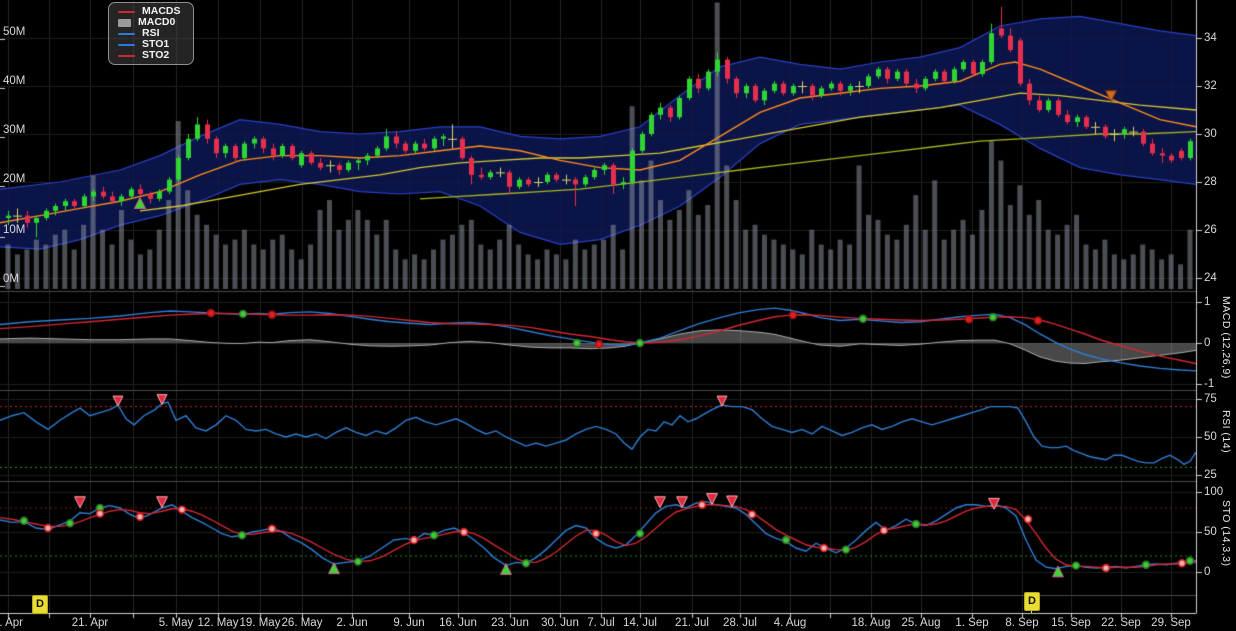 This screenshot has height=631, width=1236. Describe the element at coordinates (161, 11) in the screenshot. I see `legend-item-label: MACDS` at that location.